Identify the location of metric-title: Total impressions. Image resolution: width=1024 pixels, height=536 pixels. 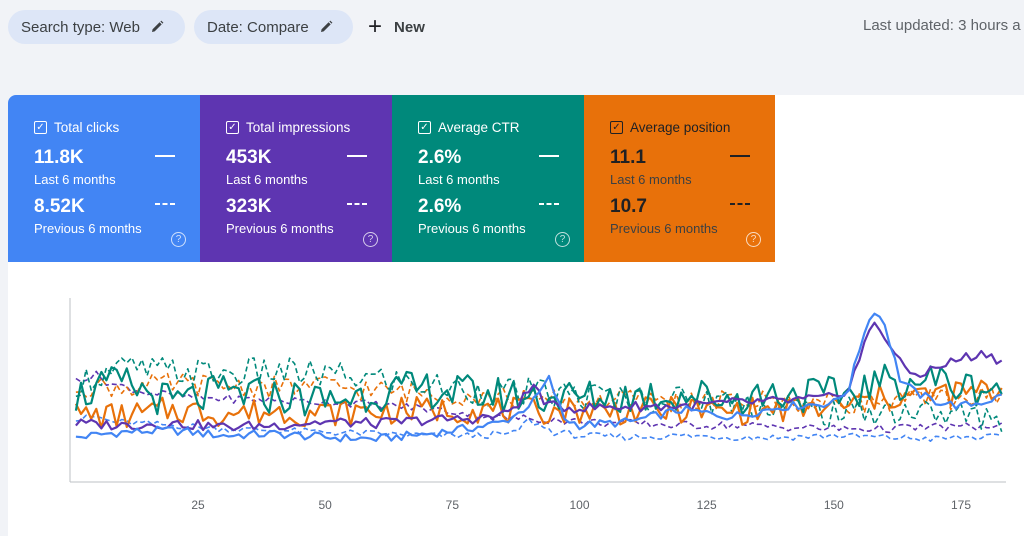
(298, 127).